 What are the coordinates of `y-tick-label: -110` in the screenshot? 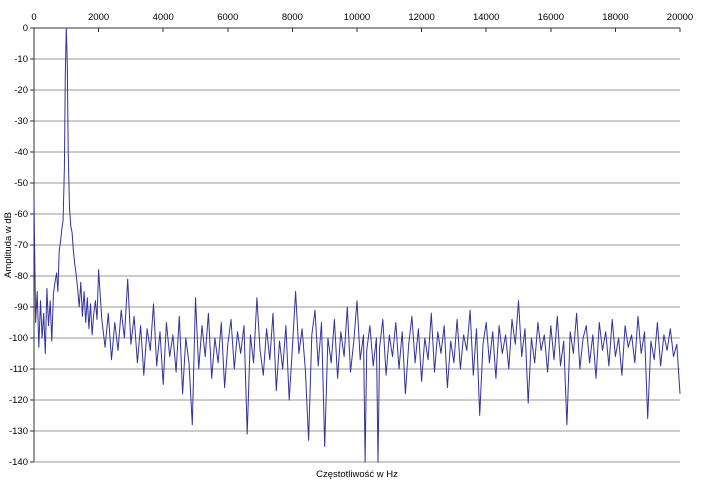 It's located at (19, 369).